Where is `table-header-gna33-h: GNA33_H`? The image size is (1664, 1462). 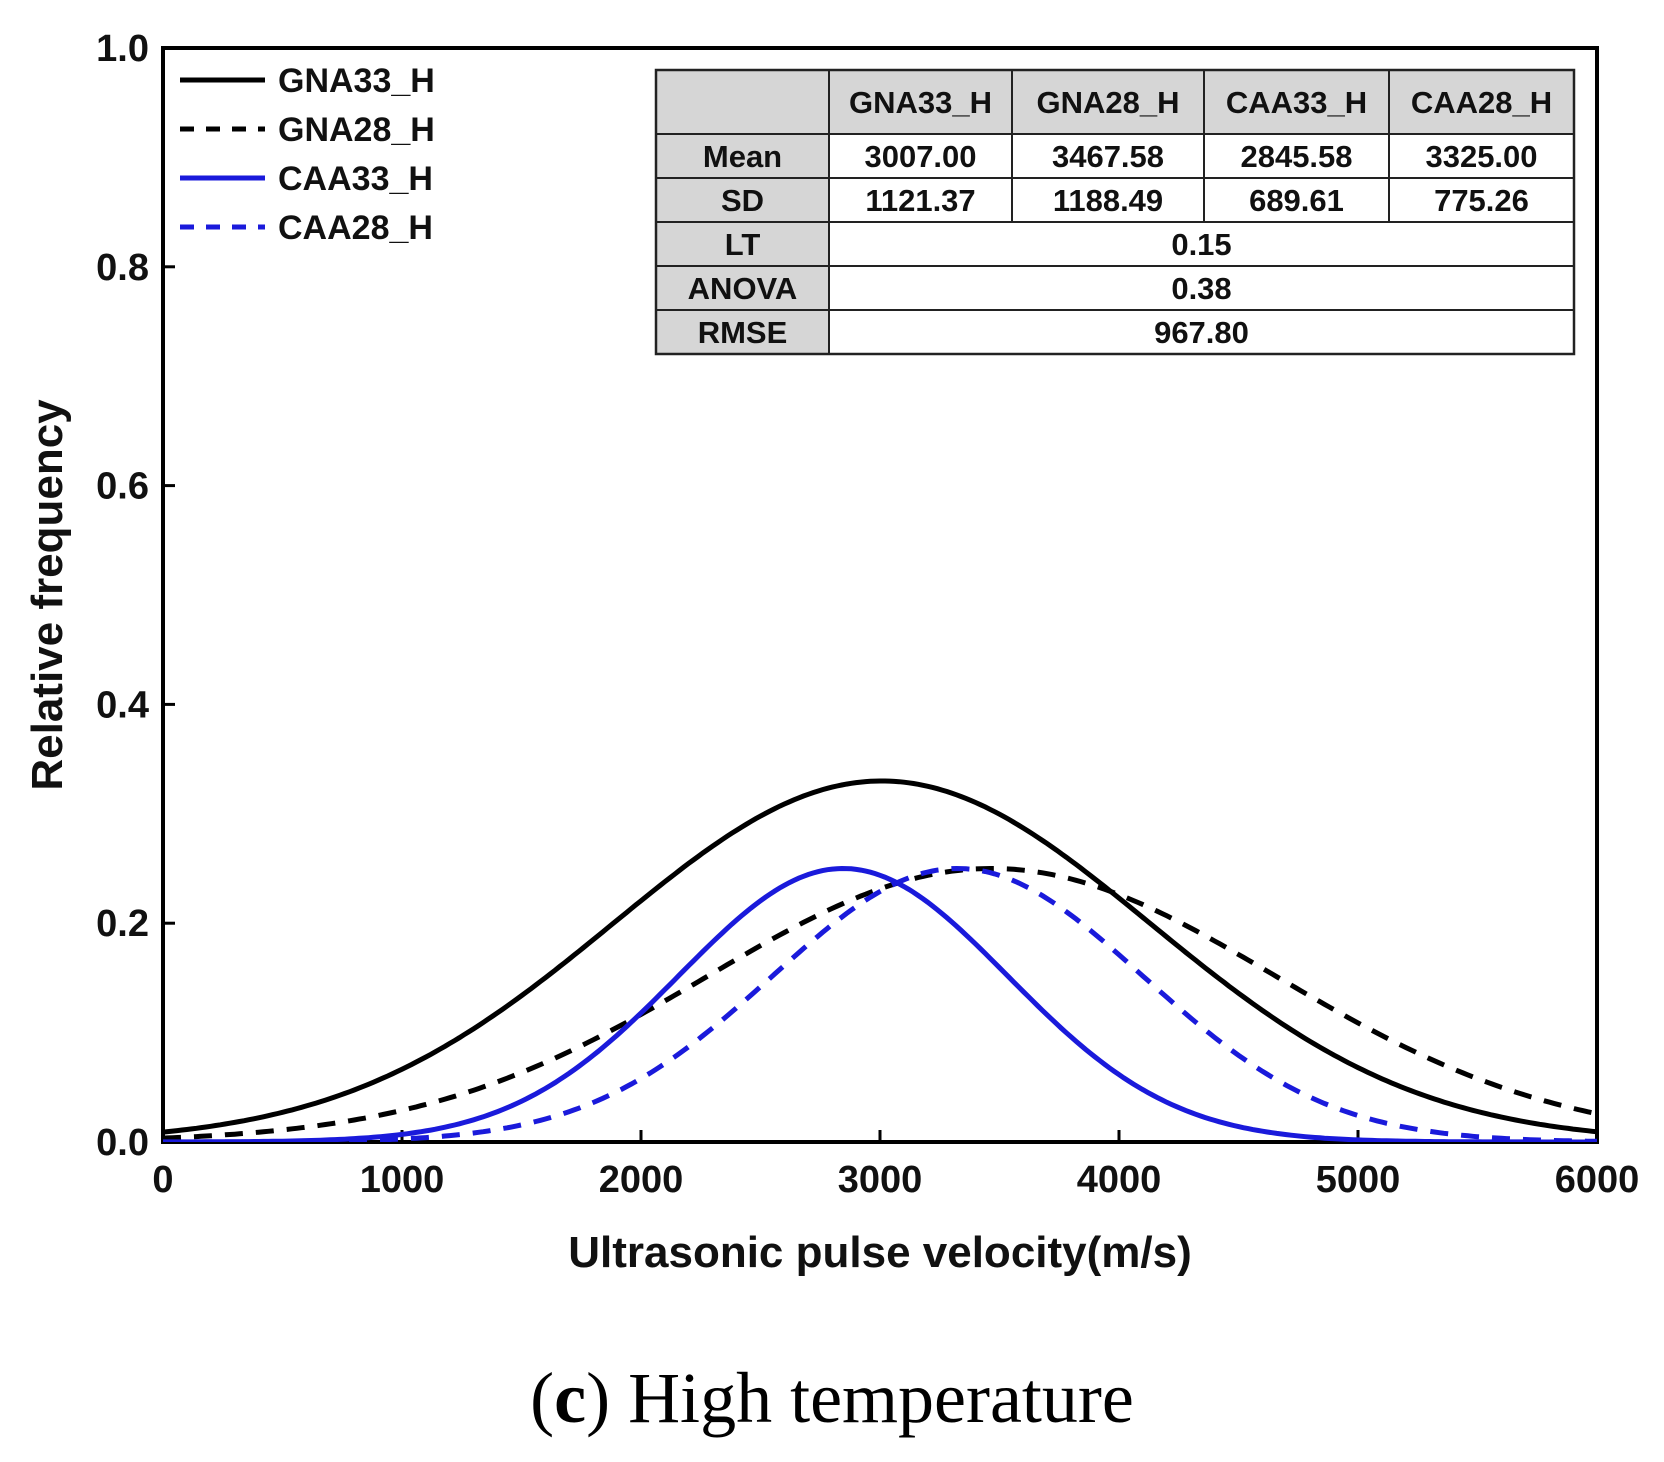 table-header-gna33-h: GNA33_H is located at coordinates (920, 102).